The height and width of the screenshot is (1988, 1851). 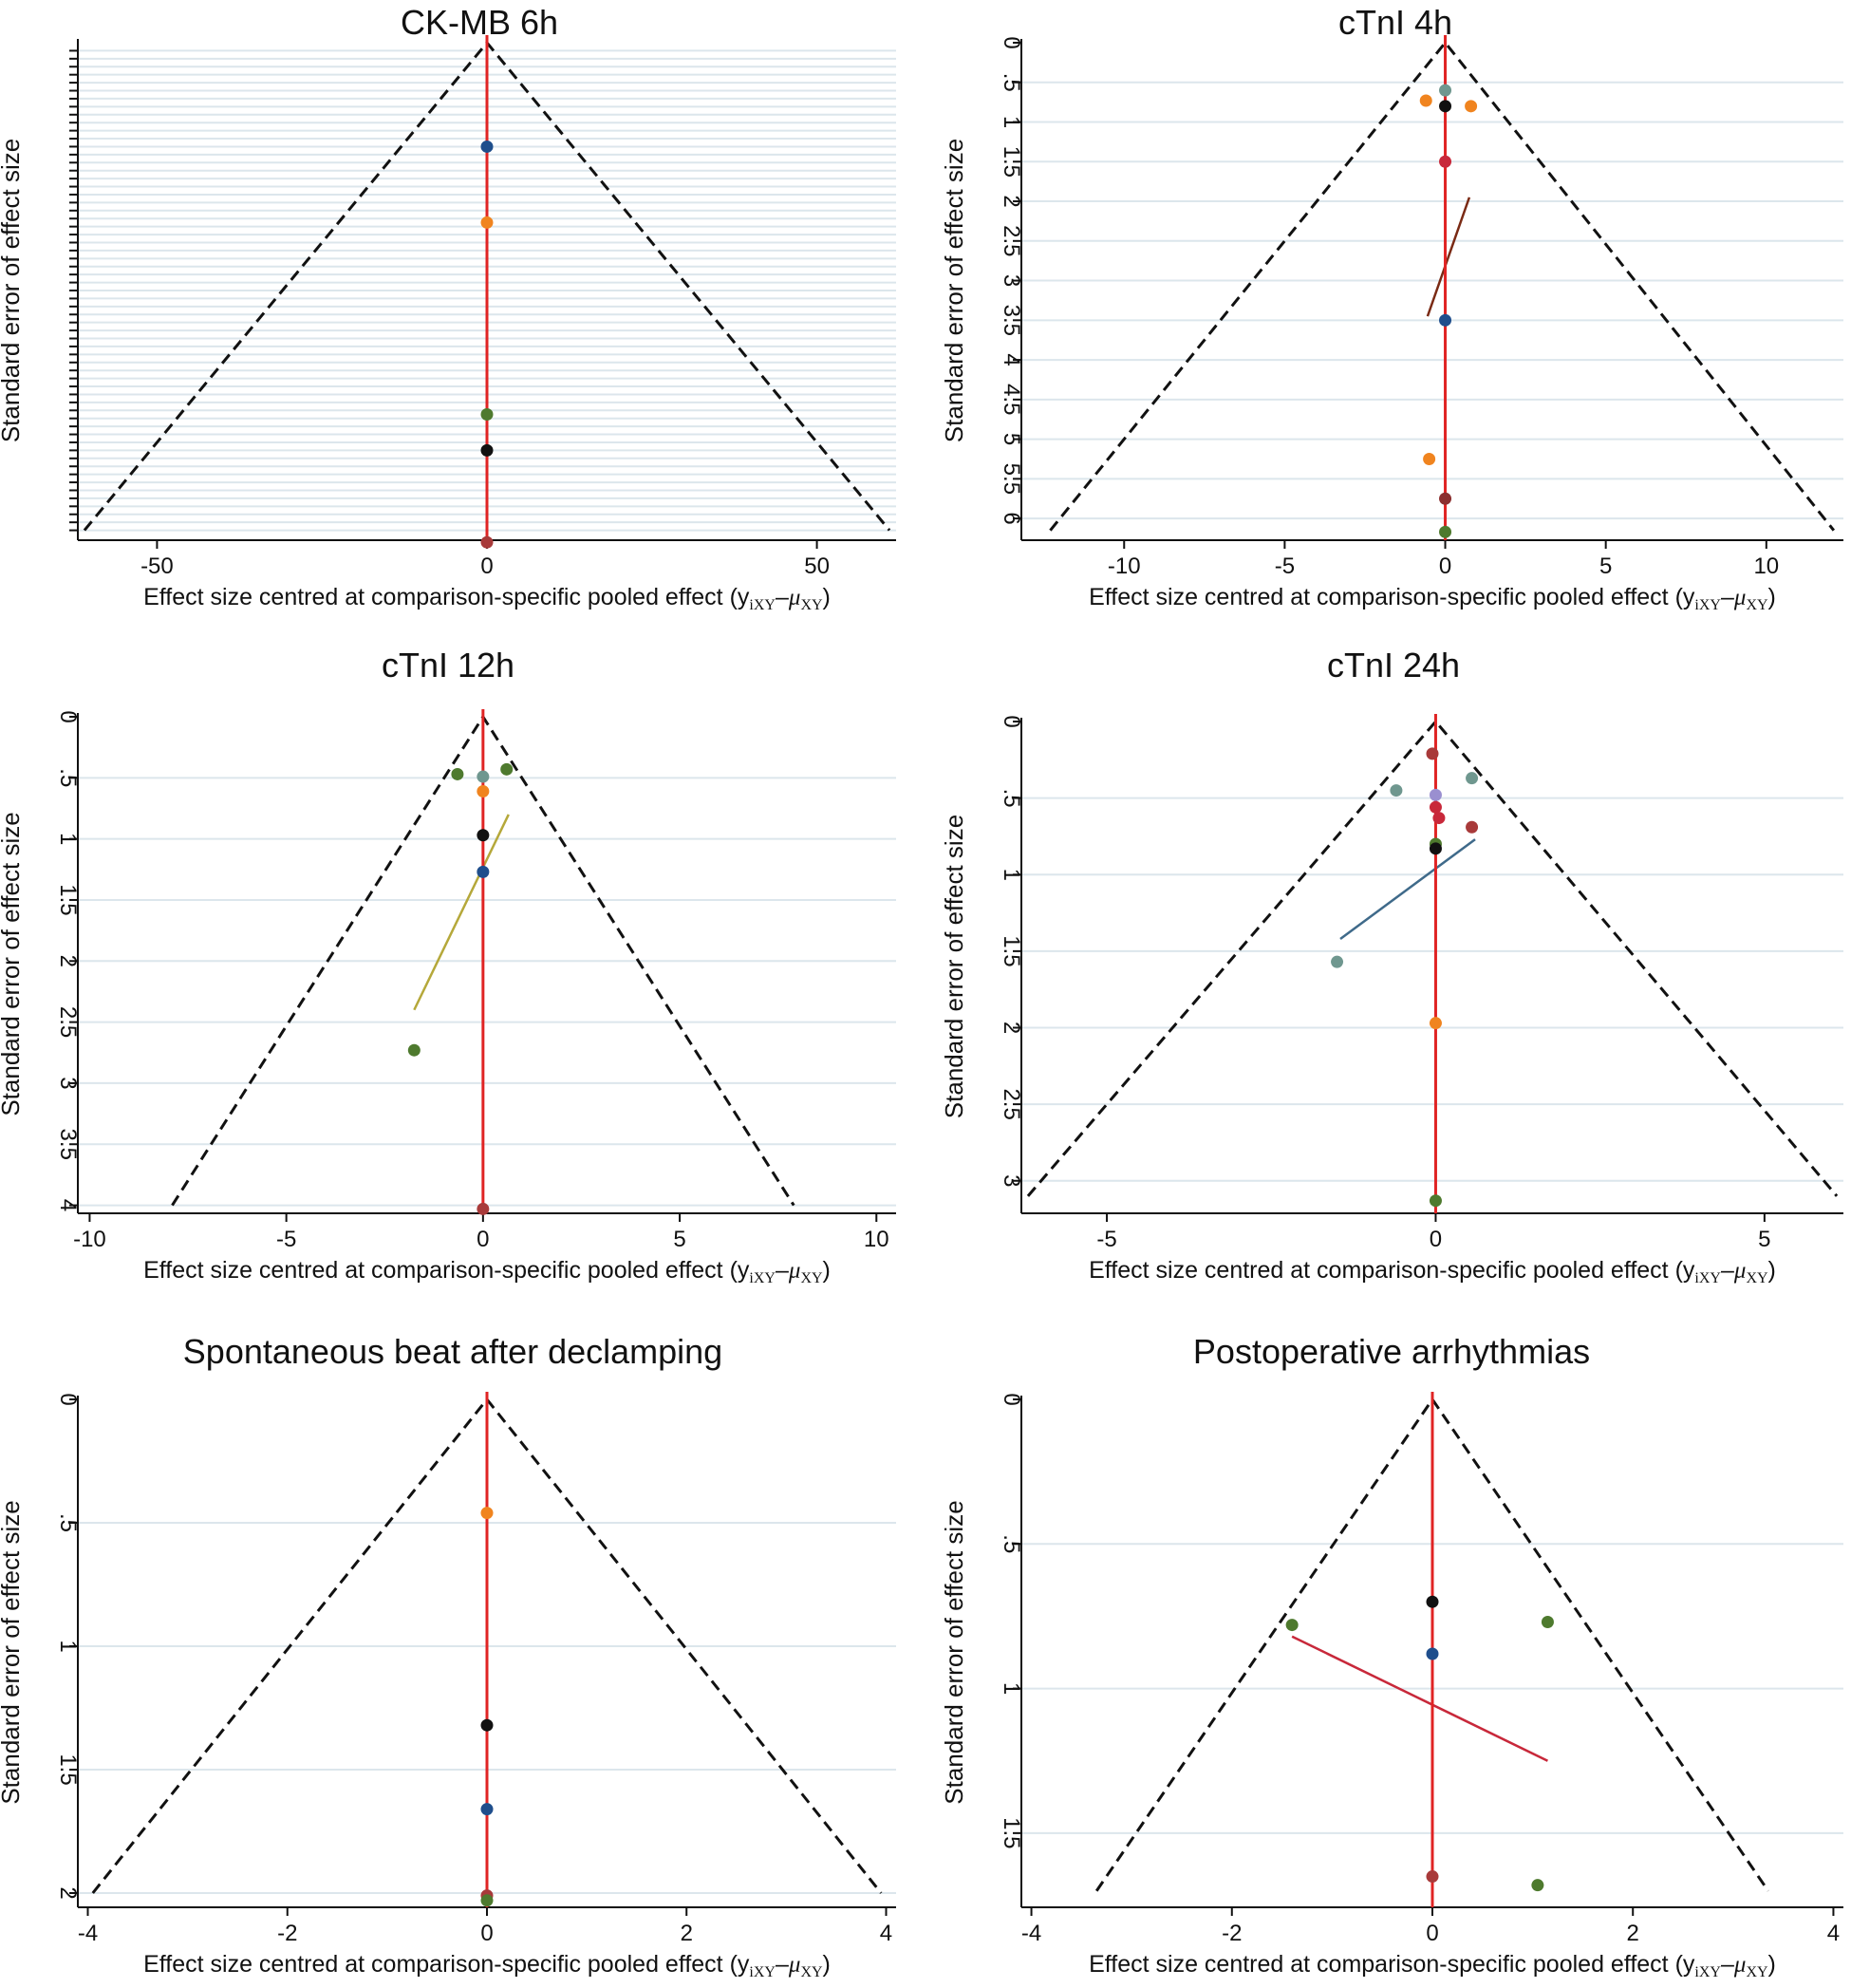 What do you see at coordinates (954, 290) in the screenshot?
I see `y-axis-label: Standard error of effect size` at bounding box center [954, 290].